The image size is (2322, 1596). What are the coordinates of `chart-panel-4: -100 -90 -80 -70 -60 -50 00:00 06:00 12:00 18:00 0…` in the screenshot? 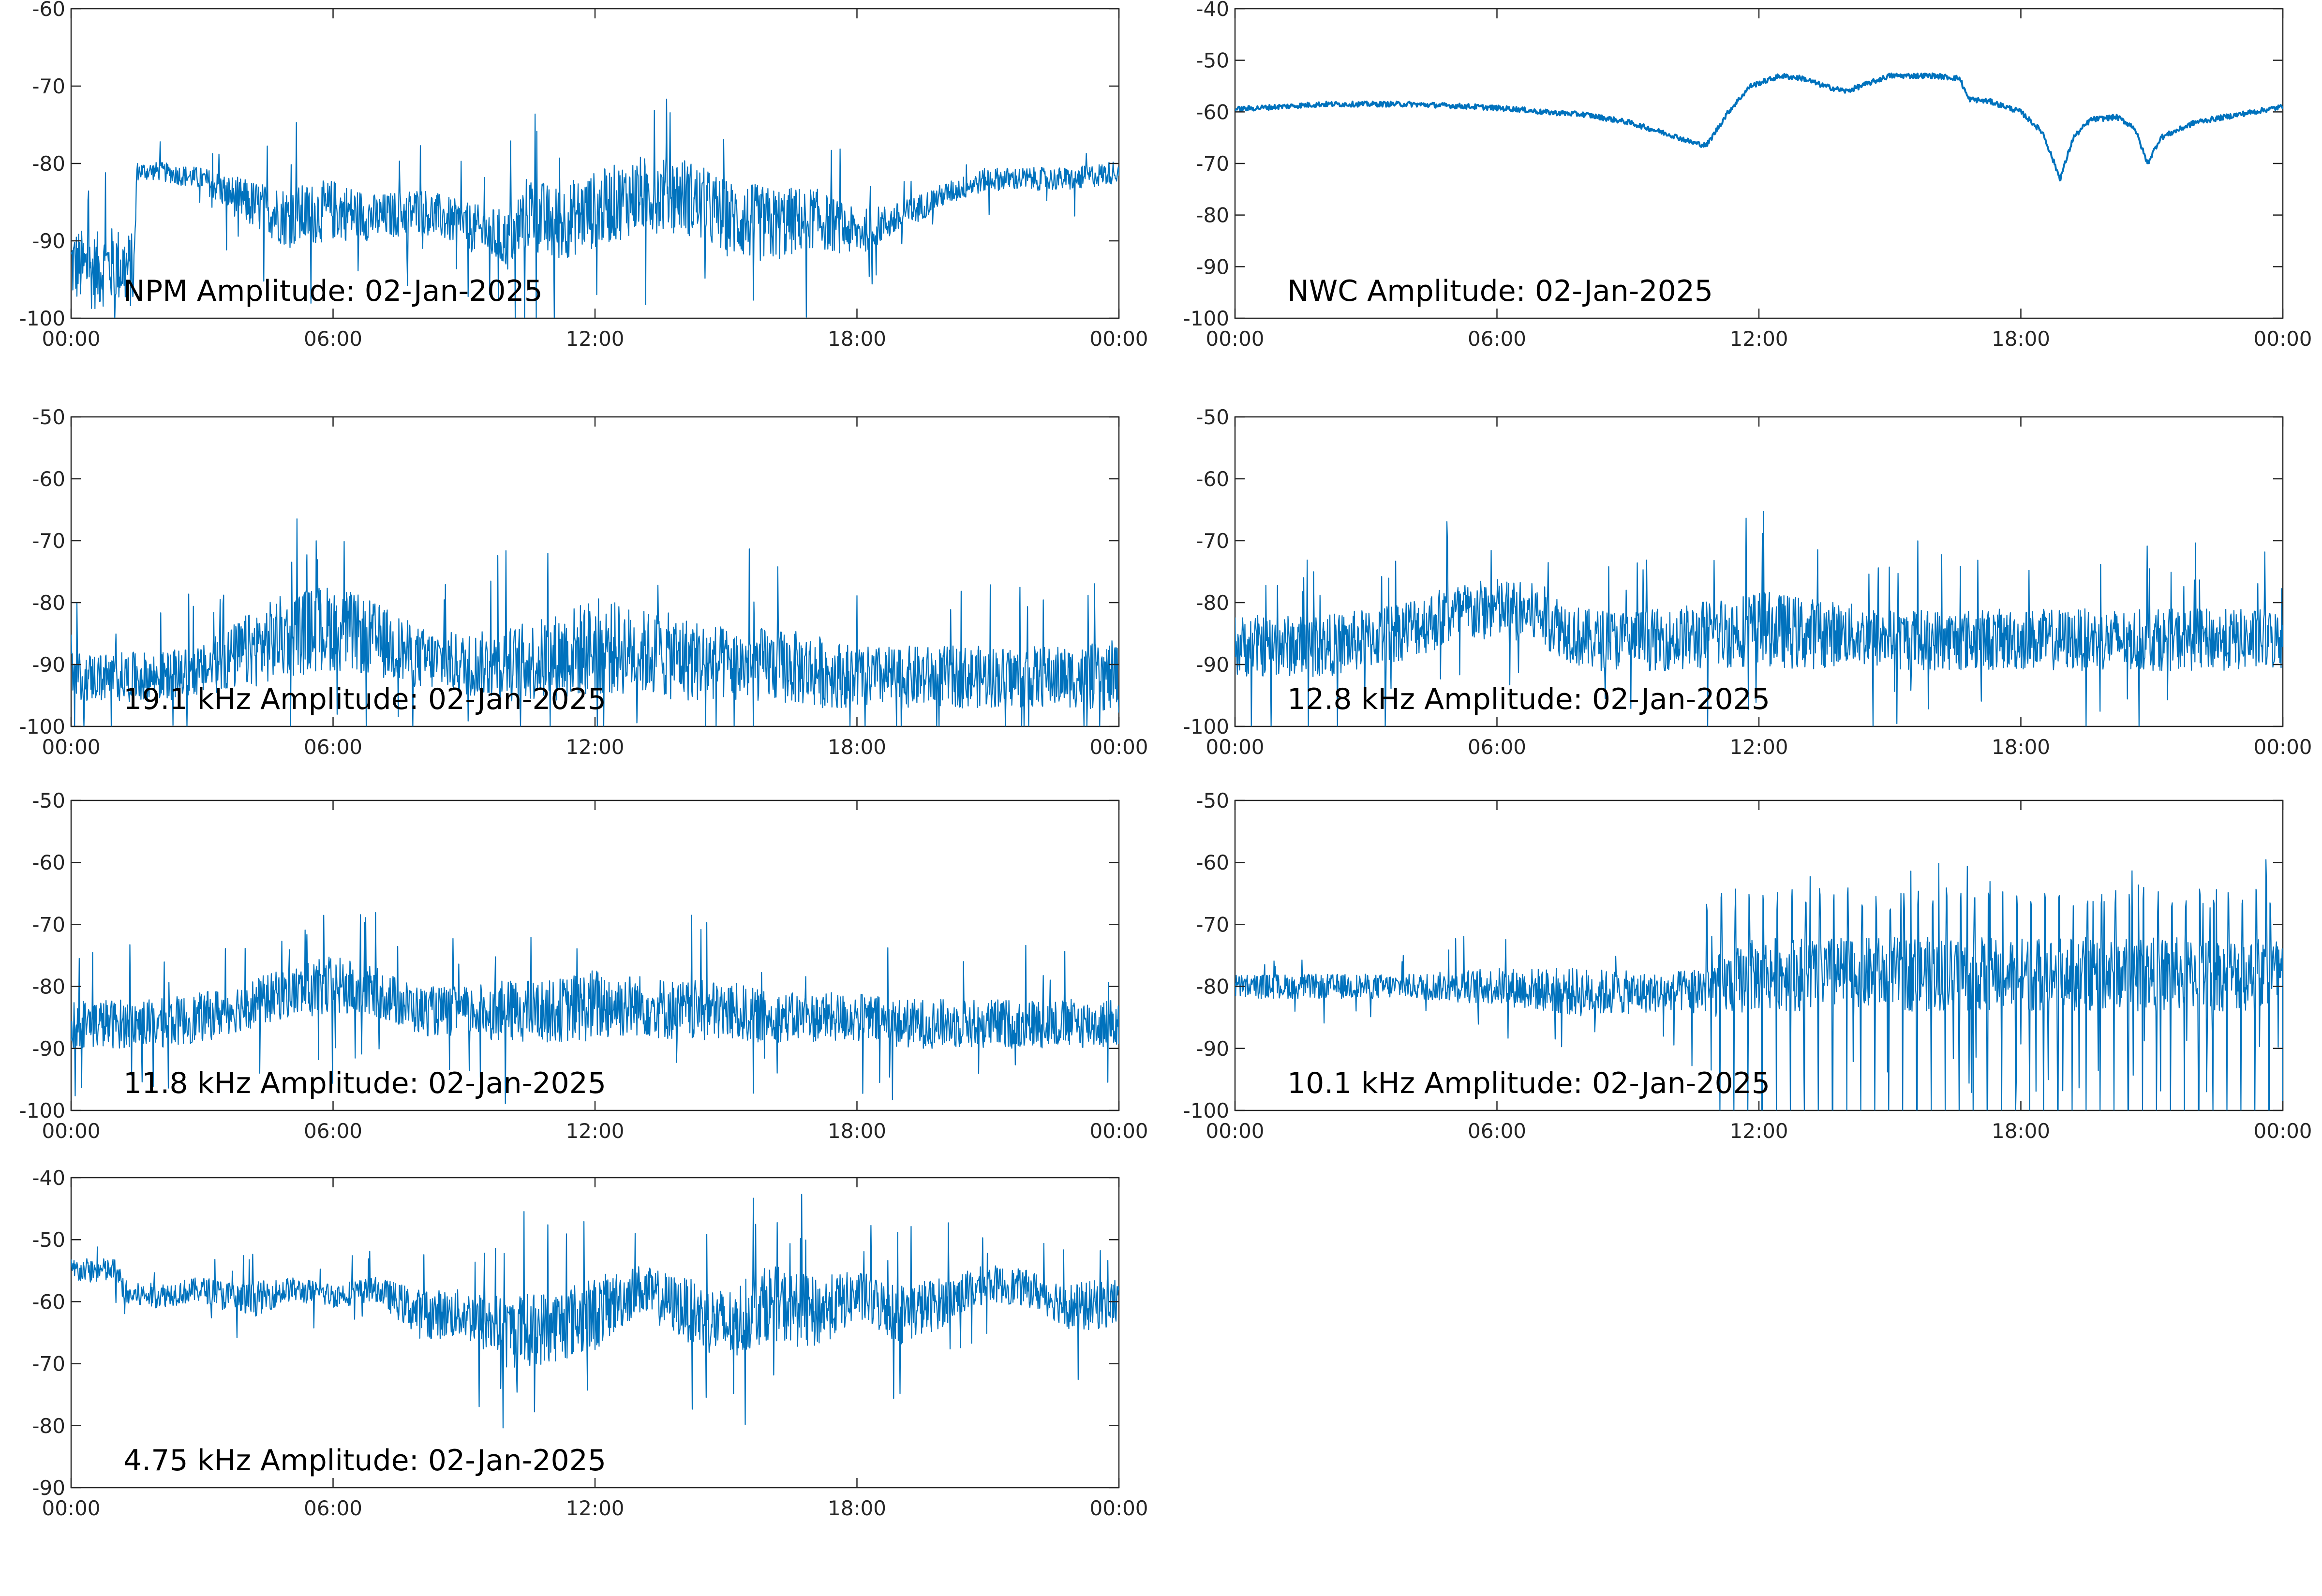 It's located at (1747, 582).